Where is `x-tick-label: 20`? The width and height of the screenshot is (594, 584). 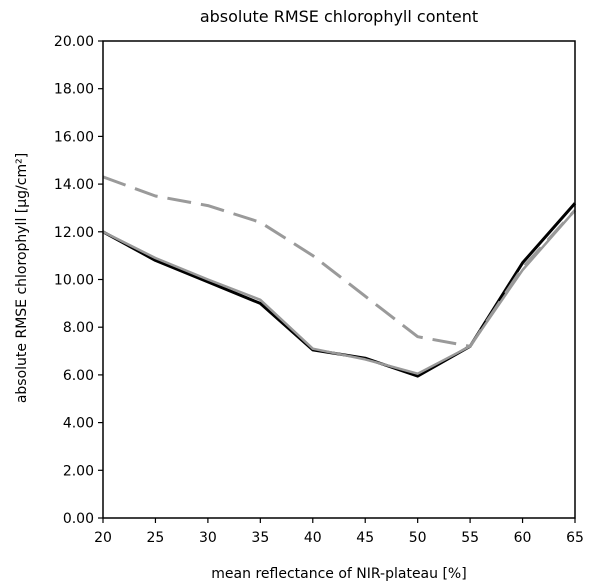 x-tick-label: 20 is located at coordinates (103, 538).